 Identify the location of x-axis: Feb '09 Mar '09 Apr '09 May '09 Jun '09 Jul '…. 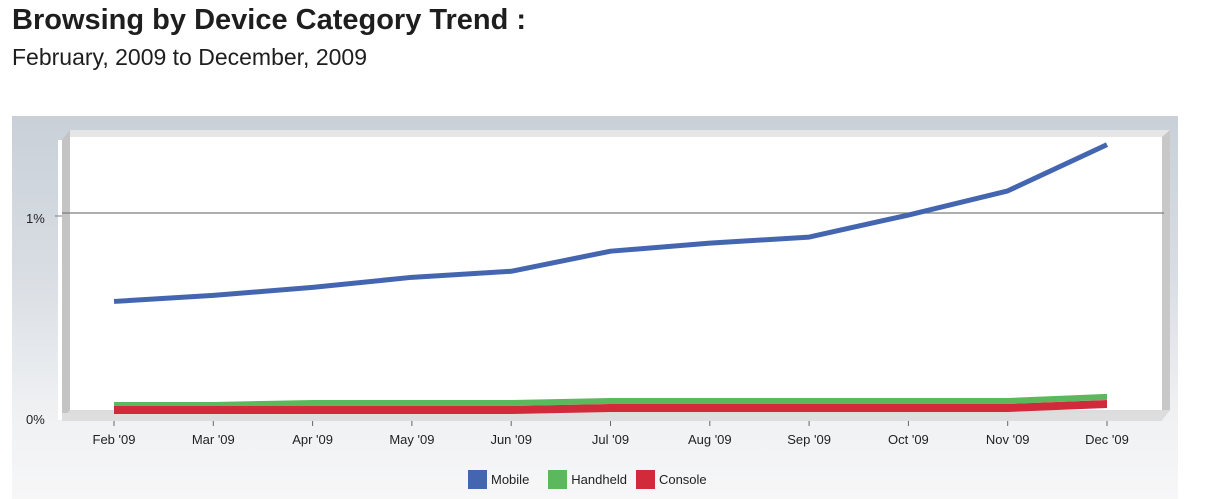
(611, 434).